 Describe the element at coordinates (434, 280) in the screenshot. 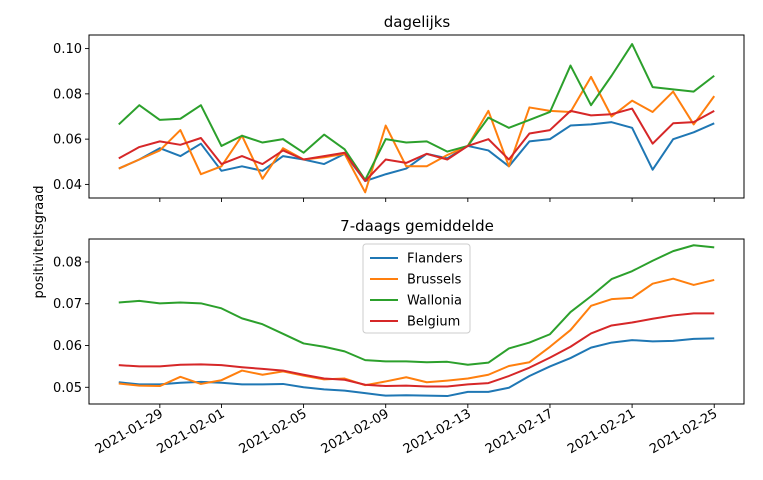

I see `legend-label: Brussels` at that location.